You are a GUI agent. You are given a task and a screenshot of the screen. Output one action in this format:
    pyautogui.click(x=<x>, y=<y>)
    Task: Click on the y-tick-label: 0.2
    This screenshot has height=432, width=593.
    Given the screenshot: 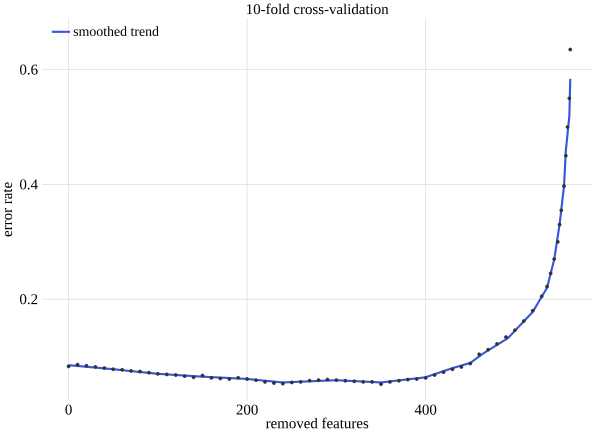 What is the action you would take?
    pyautogui.click(x=29, y=299)
    